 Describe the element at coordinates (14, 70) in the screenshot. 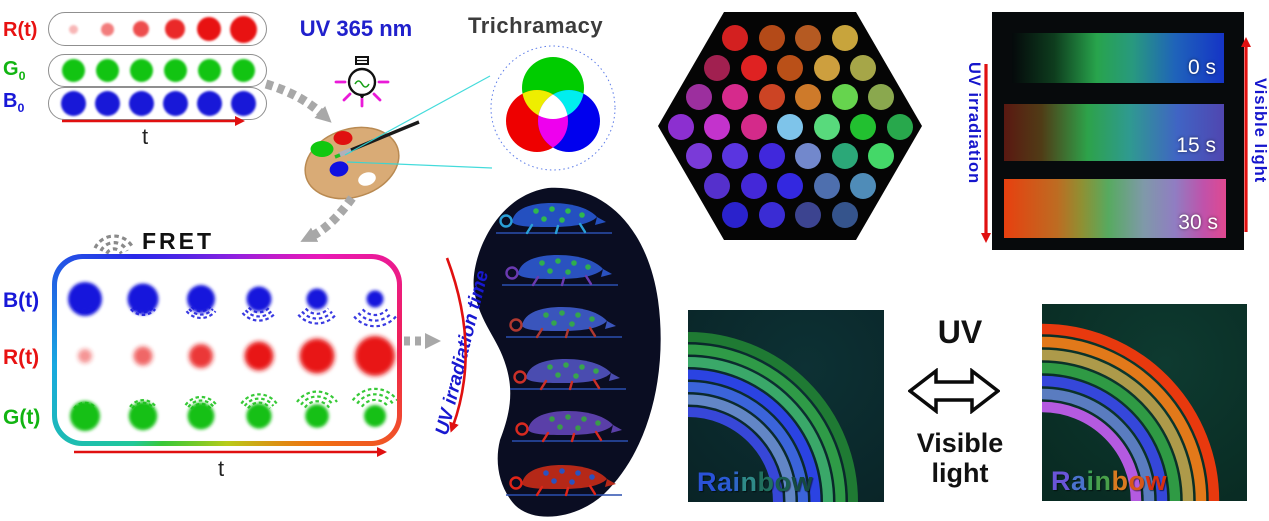

I see `dye-row-label-G0: G0` at that location.